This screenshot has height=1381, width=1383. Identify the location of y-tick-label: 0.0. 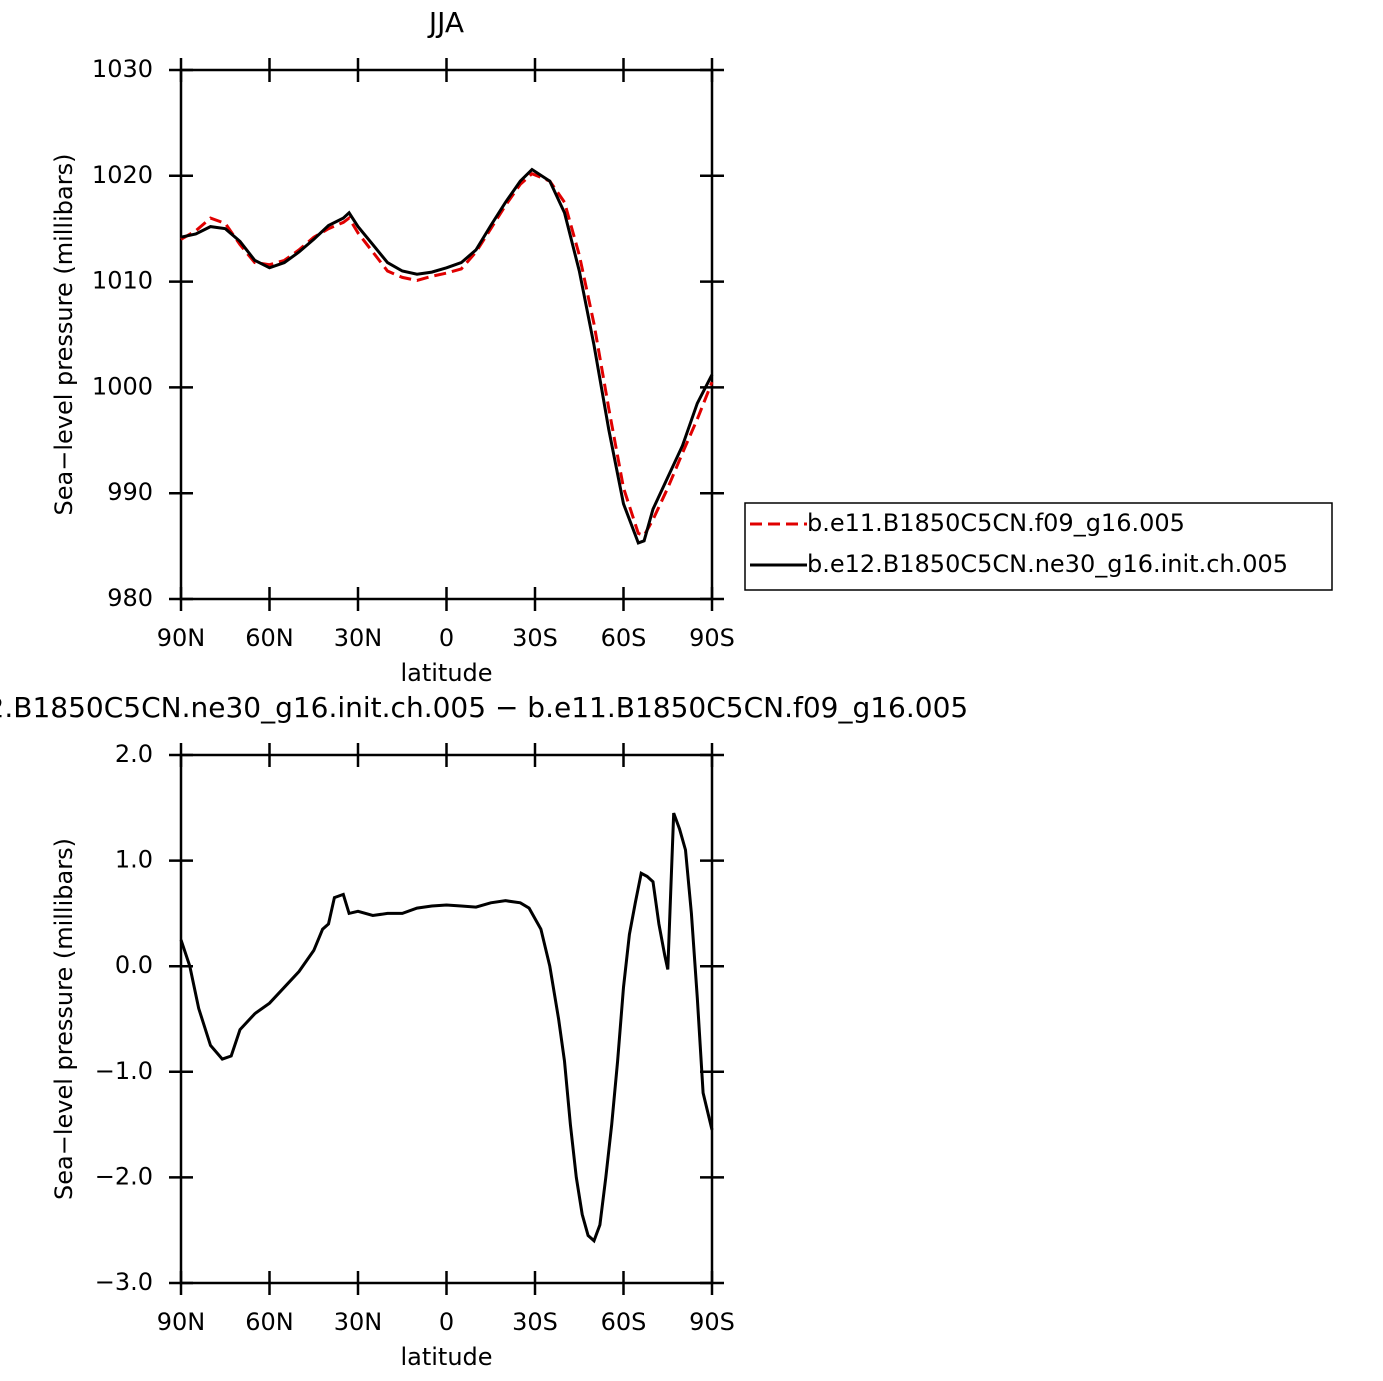
(134, 965).